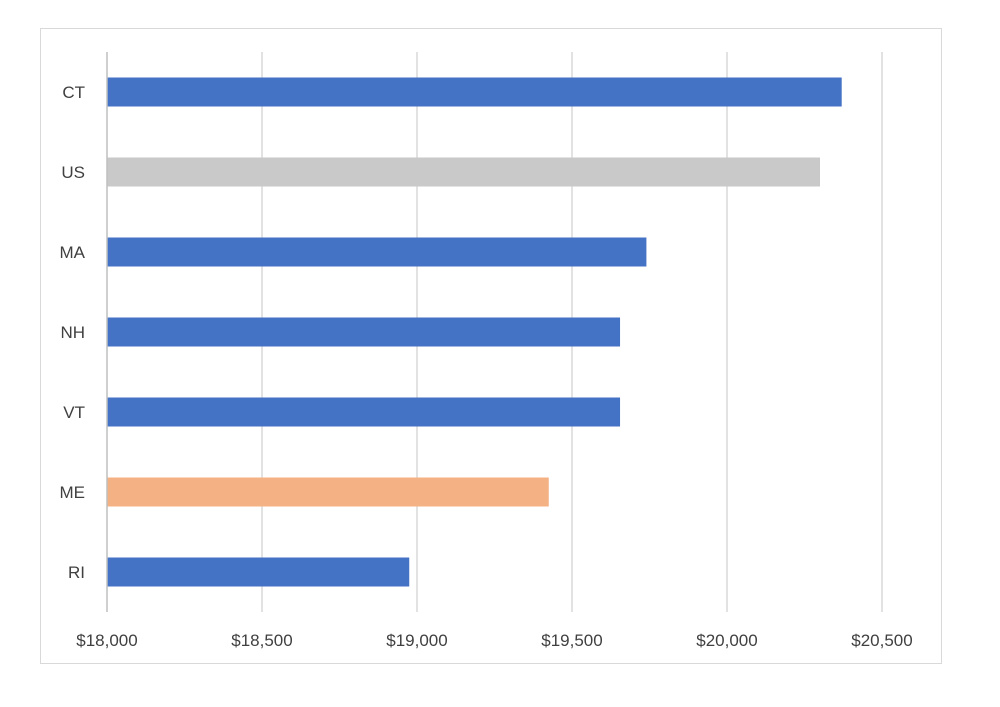 This screenshot has height=707, width=1000. I want to click on bar-us, so click(463, 172).